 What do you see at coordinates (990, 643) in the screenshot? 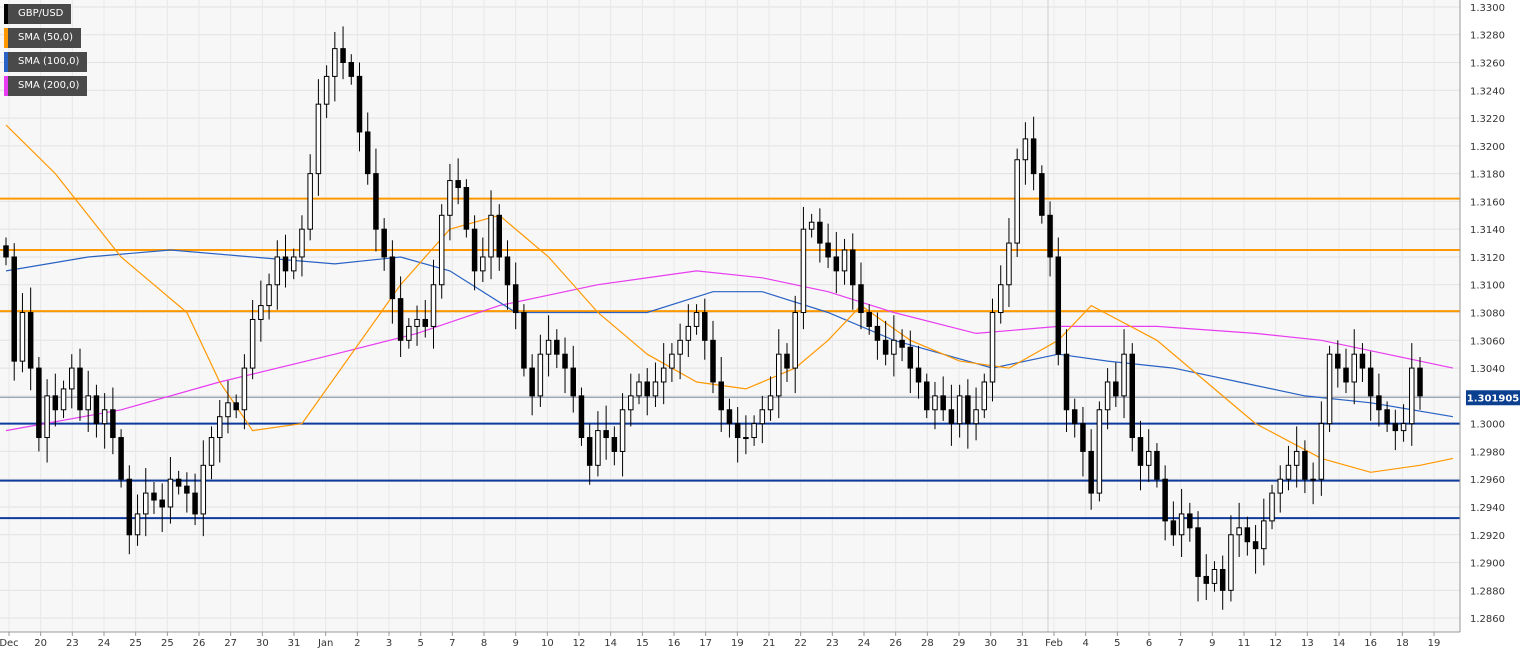
I see `x-tick-label: 30` at bounding box center [990, 643].